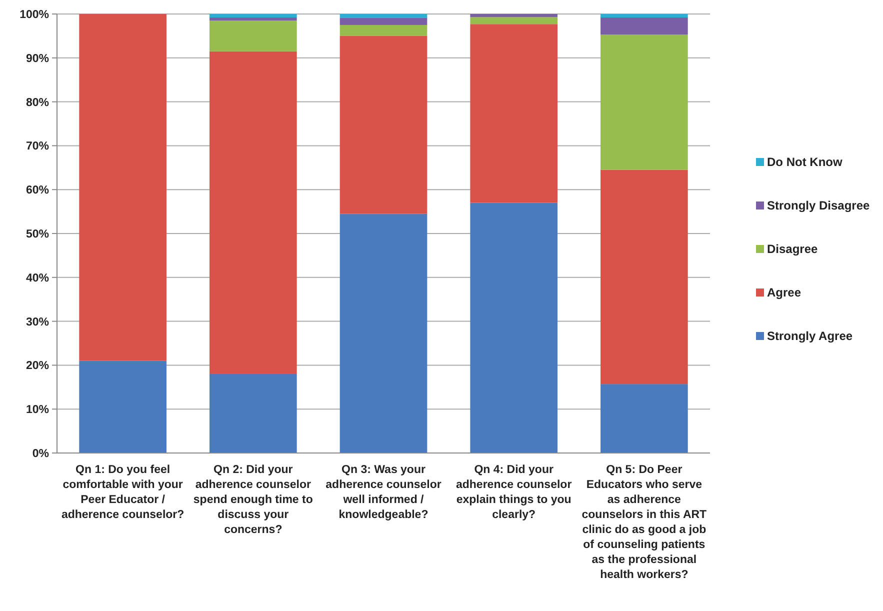  I want to click on y-tick-label: 20%, so click(37, 366).